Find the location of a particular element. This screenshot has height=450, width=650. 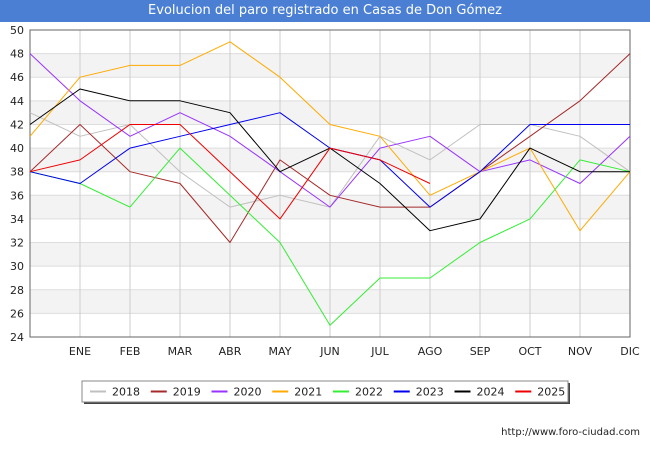

source-url: http://www.foro-ciudad.com is located at coordinates (570, 432).